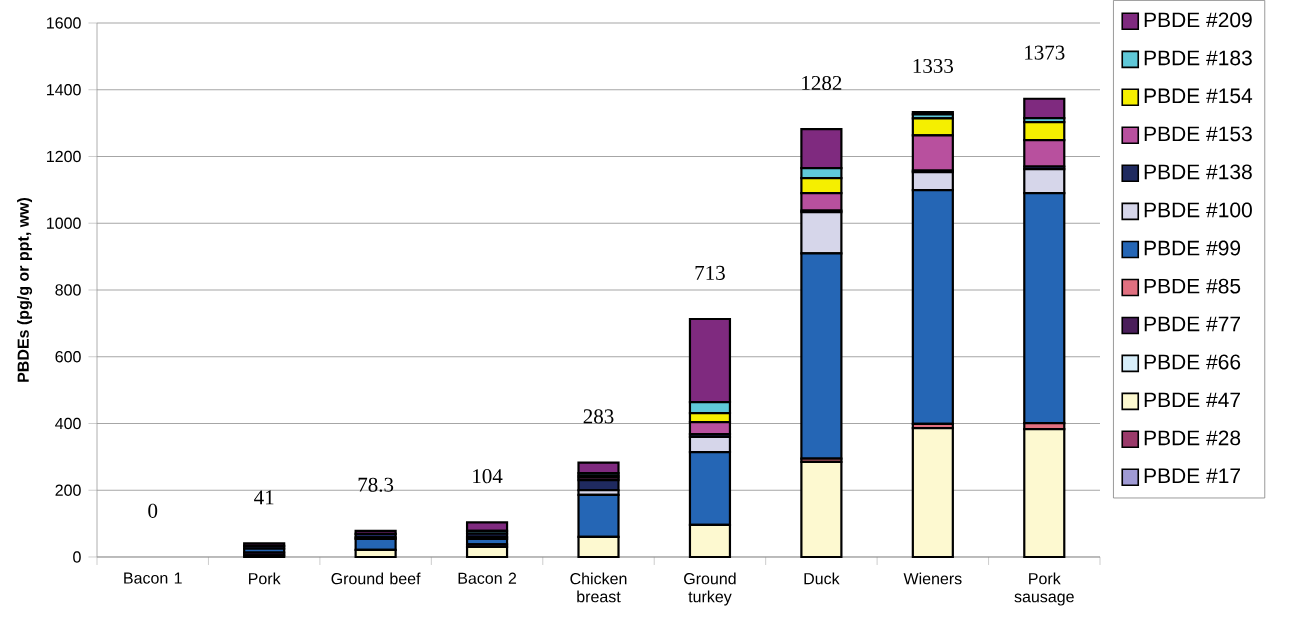  Describe the element at coordinates (822, 578) in the screenshot. I see `x-tick-label: Duck` at that location.